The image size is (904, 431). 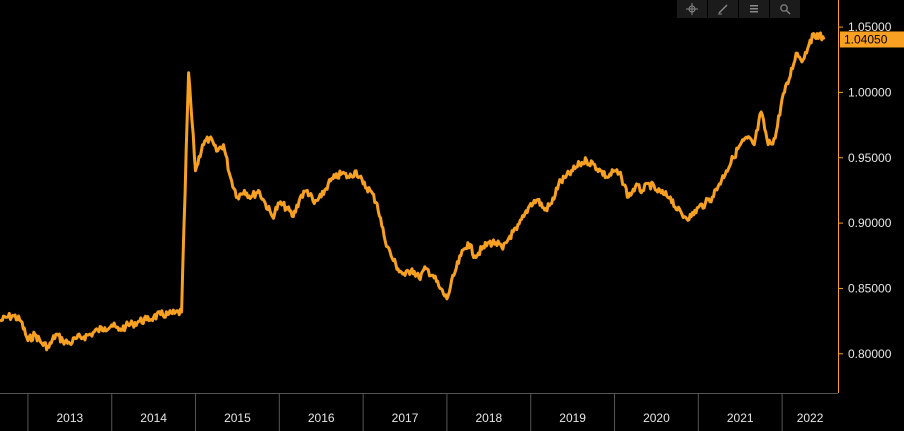 What do you see at coordinates (870, 223) in the screenshot?
I see `y-tick-label: 0.90000` at bounding box center [870, 223].